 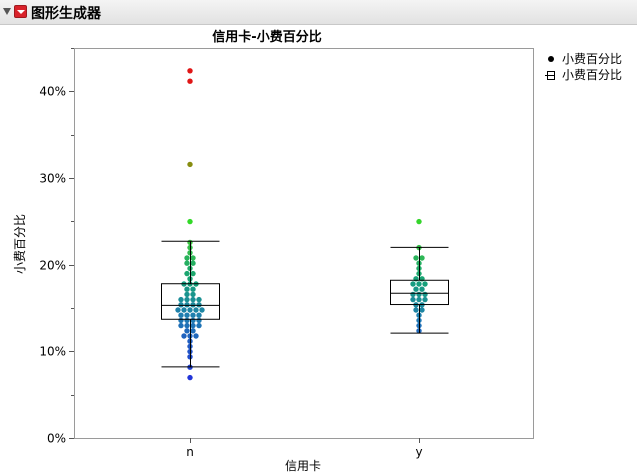 What do you see at coordinates (52, 179) in the screenshot?
I see `y-tick-label: 30%` at bounding box center [52, 179].